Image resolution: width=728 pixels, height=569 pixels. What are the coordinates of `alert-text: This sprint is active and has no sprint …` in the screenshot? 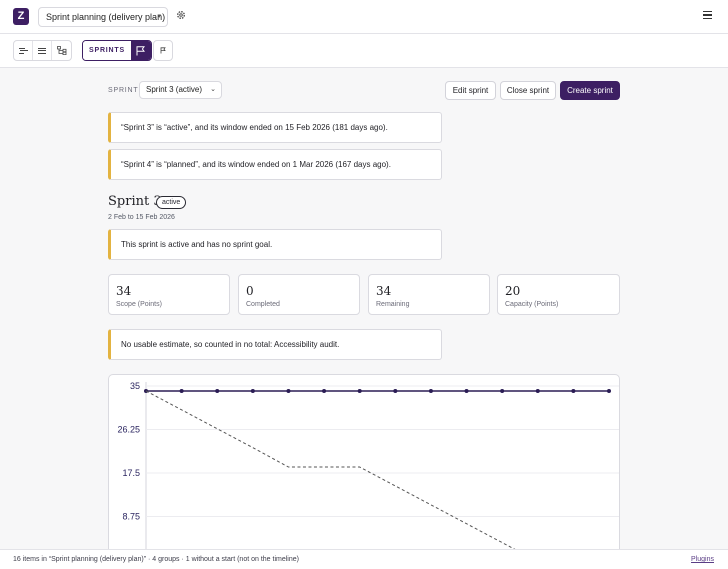 It's located at (197, 244).